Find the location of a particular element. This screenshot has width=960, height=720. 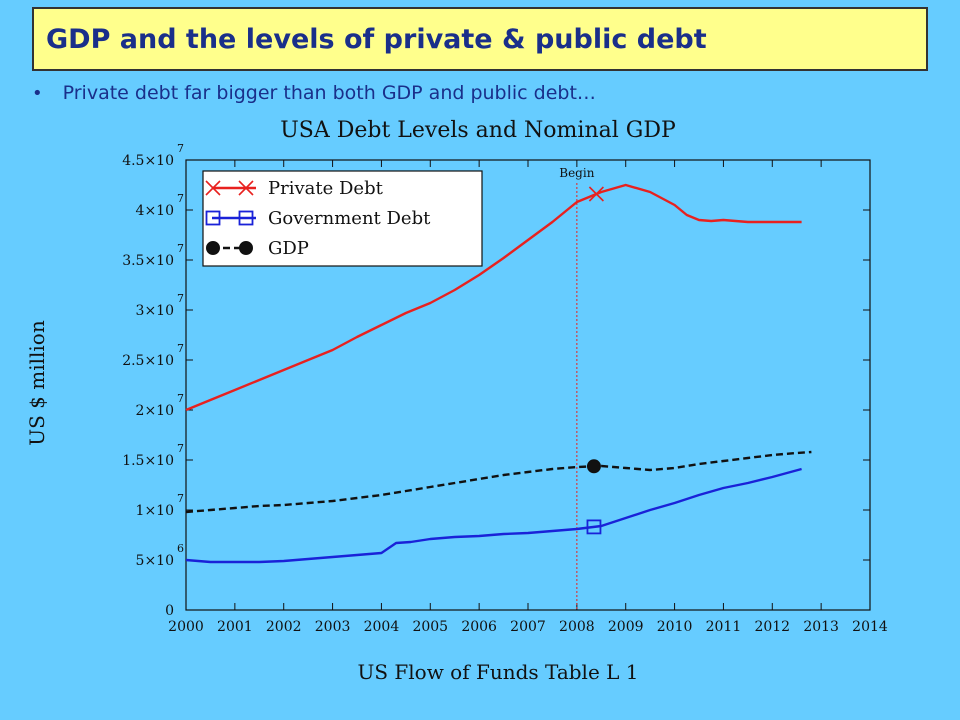

x-axis-label: US Flow of Funds Table L 1 is located at coordinates (497, 672).